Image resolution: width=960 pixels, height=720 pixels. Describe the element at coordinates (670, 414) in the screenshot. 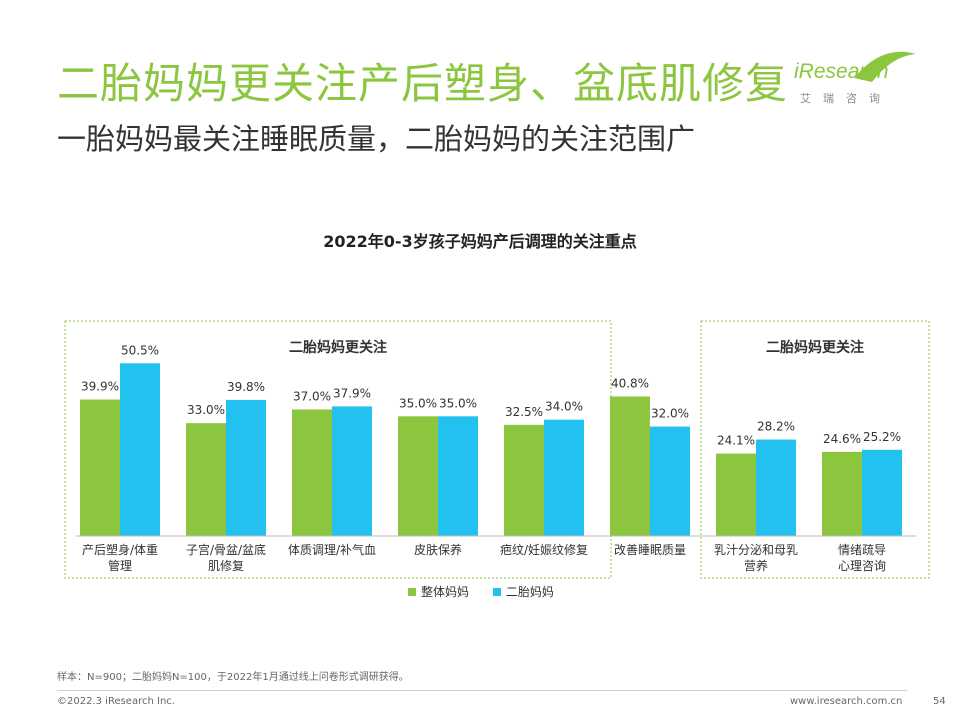

I see `bar-value-label: 32.0%` at that location.